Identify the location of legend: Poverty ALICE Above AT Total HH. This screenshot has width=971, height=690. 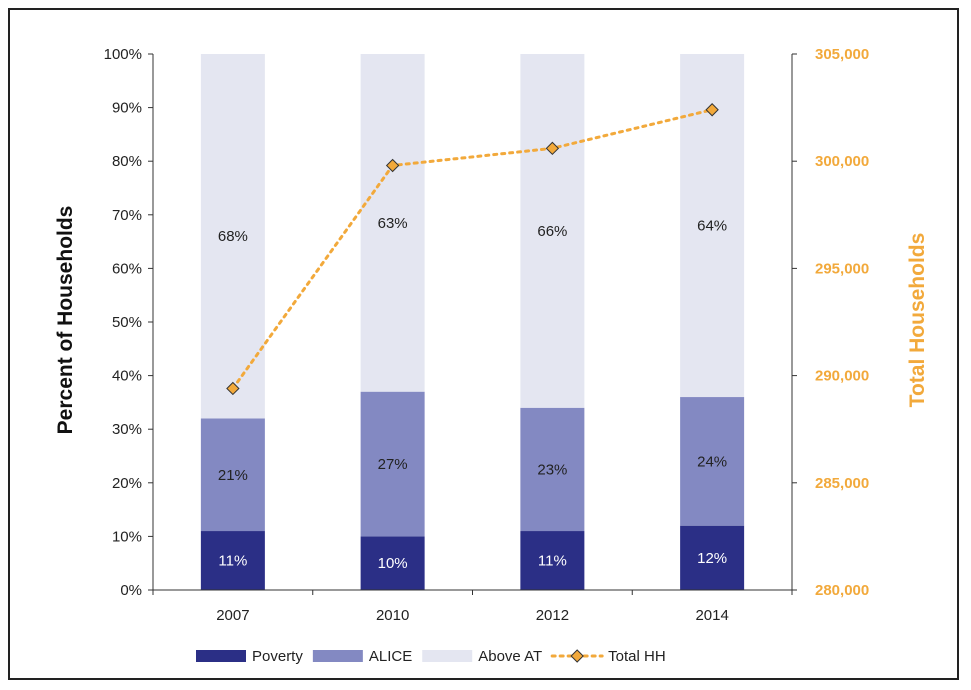
(431, 656).